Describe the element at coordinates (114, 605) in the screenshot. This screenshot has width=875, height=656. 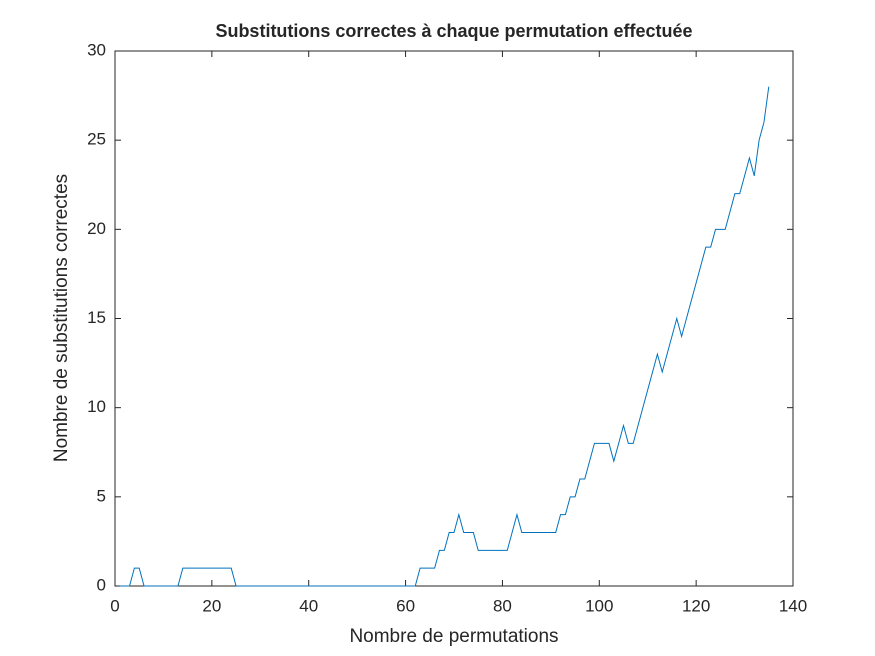
I see `x-tick-label: 0` at that location.